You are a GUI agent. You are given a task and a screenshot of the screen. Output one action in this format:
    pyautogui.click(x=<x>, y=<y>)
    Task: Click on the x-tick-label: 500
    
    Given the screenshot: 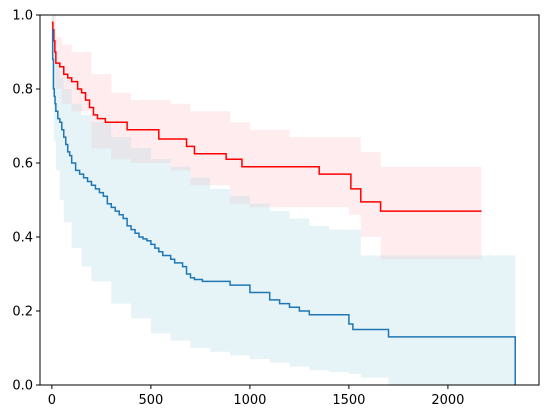 What is the action you would take?
    pyautogui.click(x=150, y=400)
    